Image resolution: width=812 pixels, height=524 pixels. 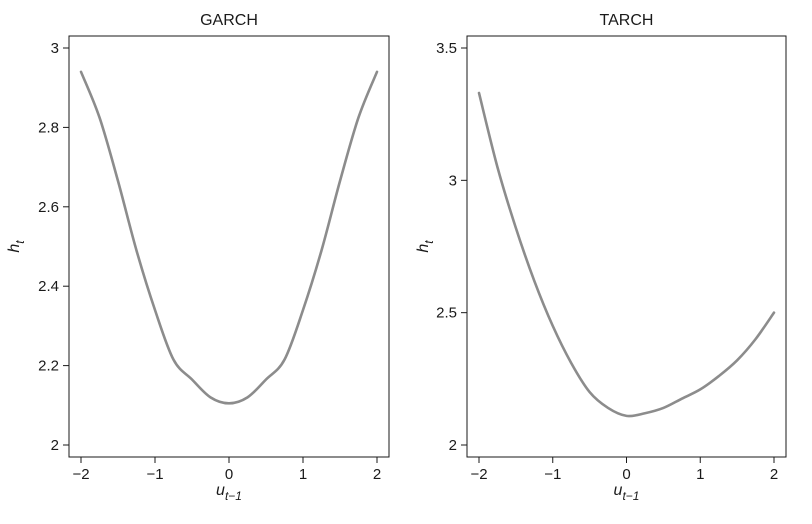 What do you see at coordinates (48, 366) in the screenshot?
I see `y-tick-label: 2.2` at bounding box center [48, 366].